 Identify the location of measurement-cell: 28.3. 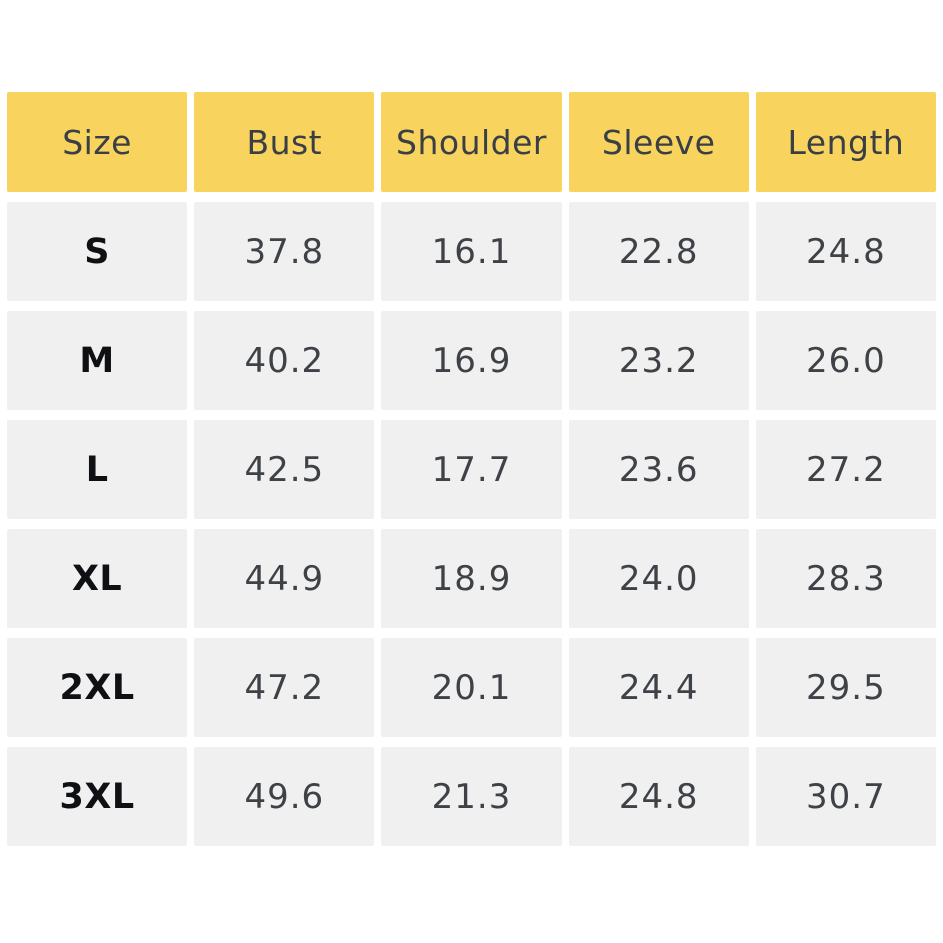
(845, 578).